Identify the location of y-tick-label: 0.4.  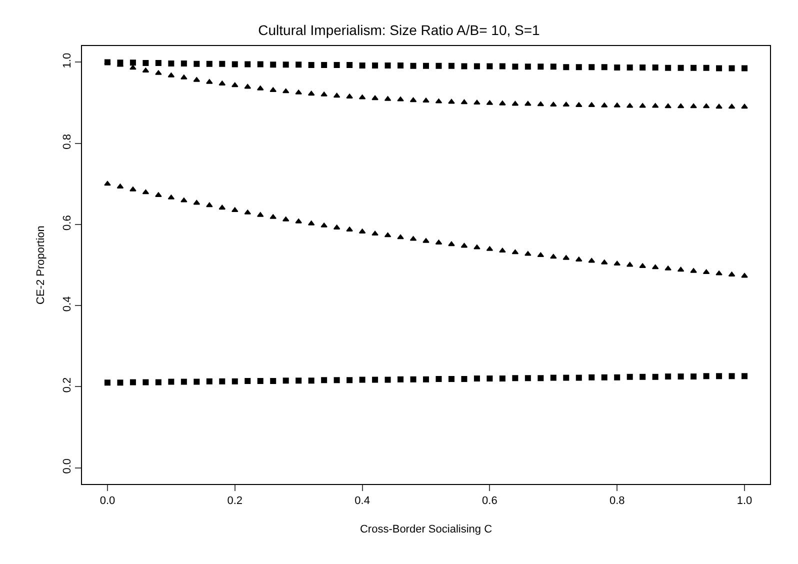
(68, 304).